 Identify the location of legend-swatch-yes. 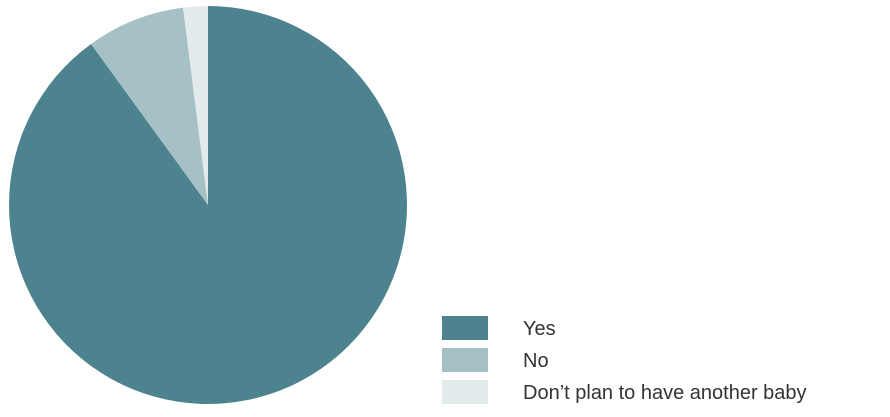
(465, 328).